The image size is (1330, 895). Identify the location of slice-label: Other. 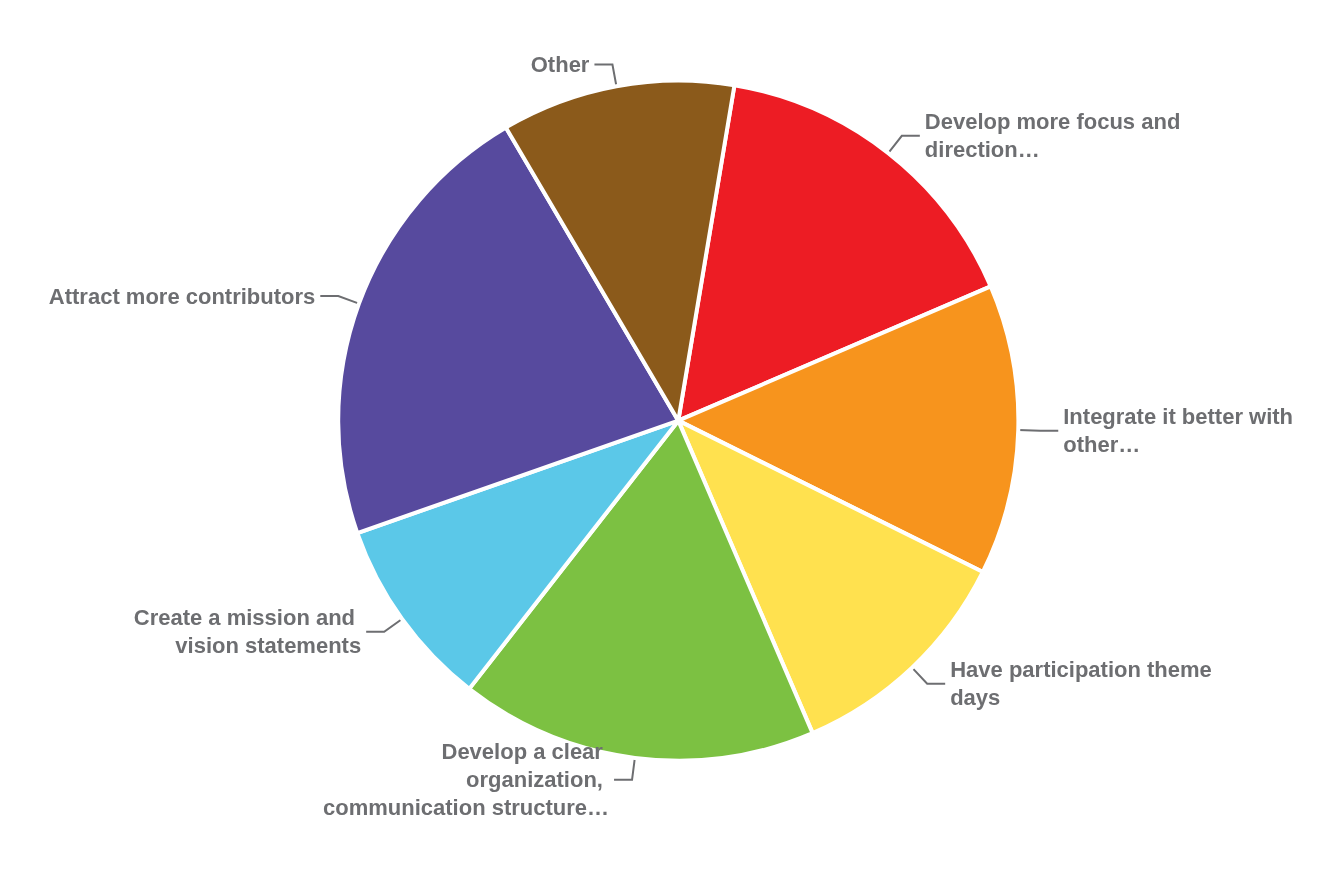
(560, 65).